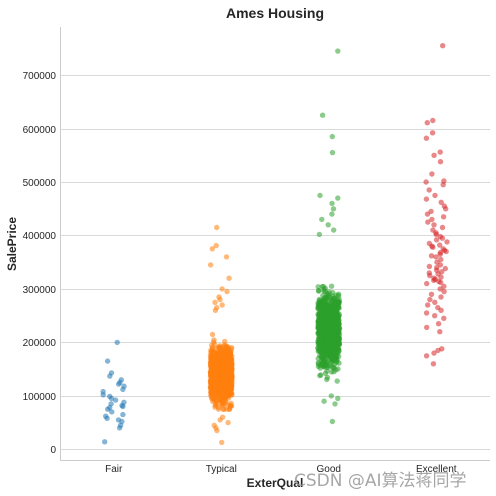 The image size is (496, 496). I want to click on x-tick-label: Fair, so click(114, 469).